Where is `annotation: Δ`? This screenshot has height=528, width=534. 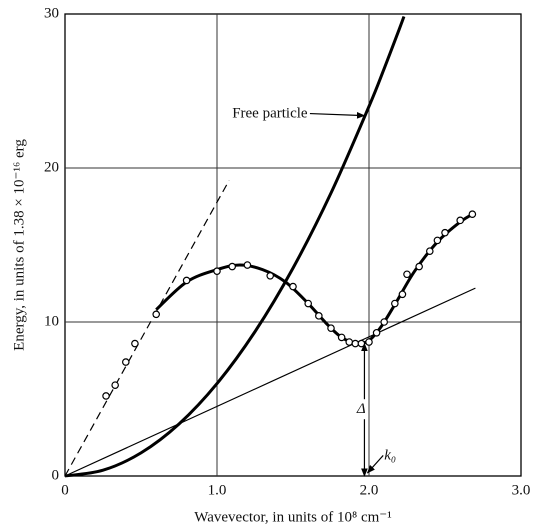 annotation: Δ is located at coordinates (361, 409).